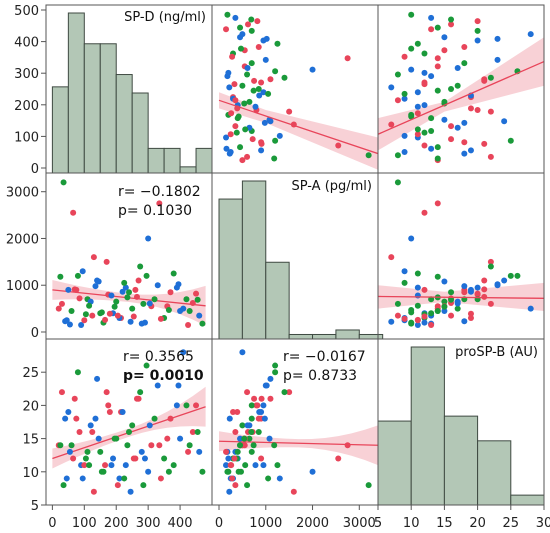 The image size is (550, 533). Describe the element at coordinates (496, 352) in the screenshot. I see `variable-label-prospb: proSP-B (AU)` at that location.